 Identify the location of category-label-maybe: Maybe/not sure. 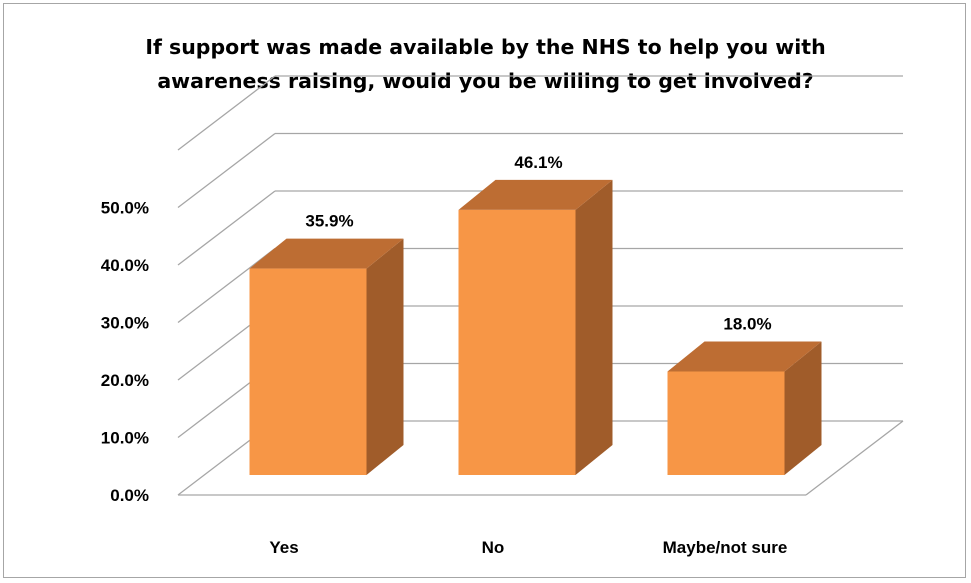
(725, 547).